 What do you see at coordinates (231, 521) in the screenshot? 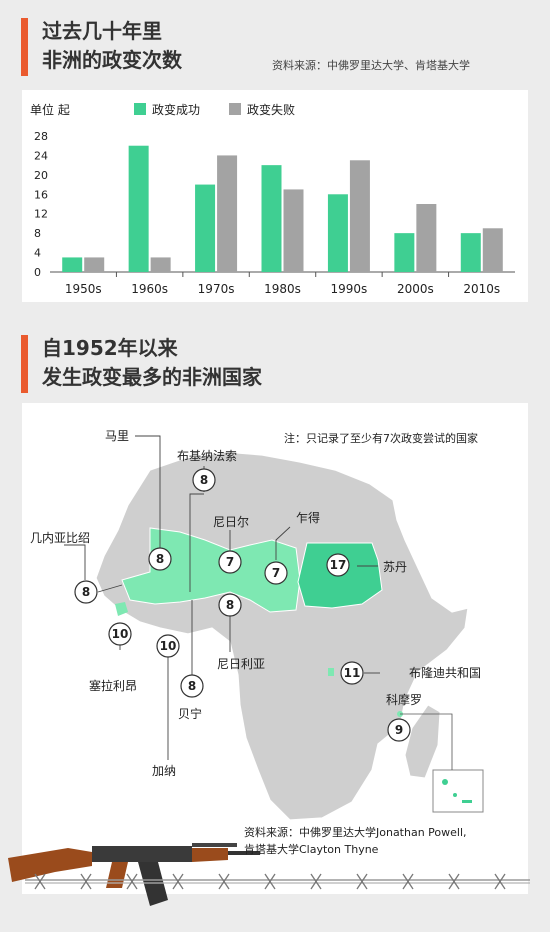
I see `name-niger: 尼日尔` at bounding box center [231, 521].